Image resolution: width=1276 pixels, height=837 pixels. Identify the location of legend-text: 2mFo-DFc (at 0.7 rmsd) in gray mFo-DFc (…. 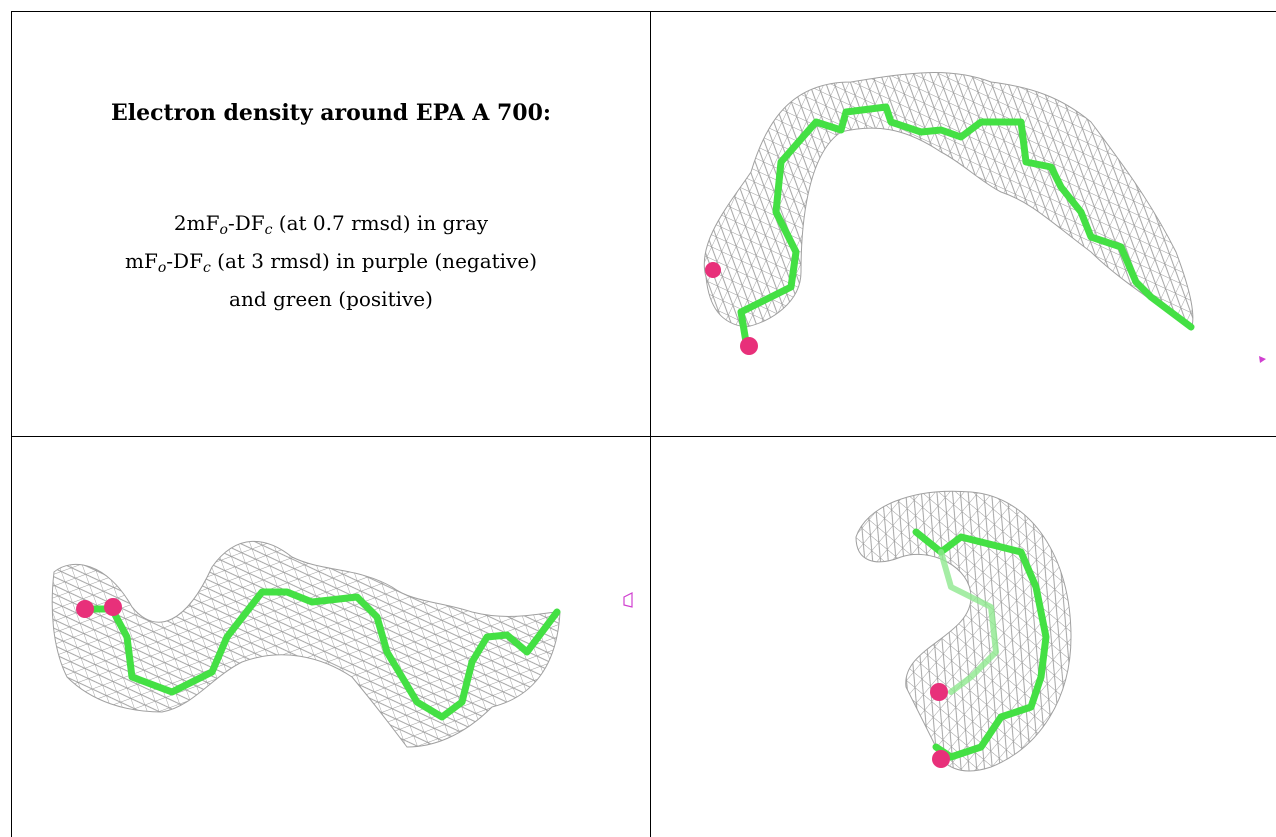
(331, 261).